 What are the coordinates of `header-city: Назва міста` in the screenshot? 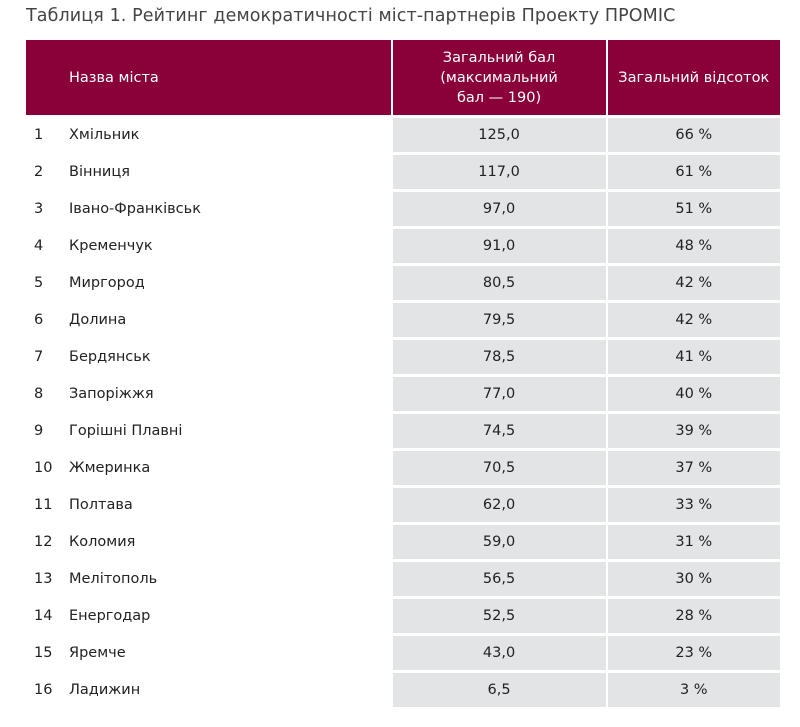 It's located at (209, 78).